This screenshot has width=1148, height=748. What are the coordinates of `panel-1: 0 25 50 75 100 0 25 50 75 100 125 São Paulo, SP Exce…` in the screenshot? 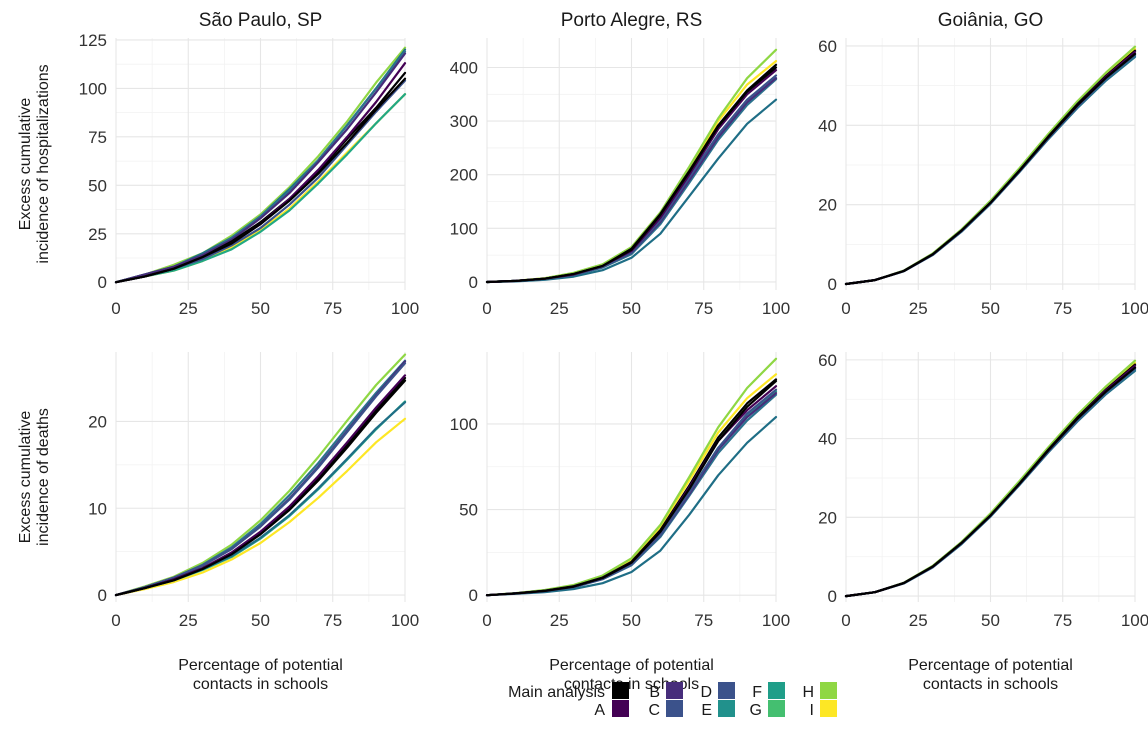 It's located at (218, 164).